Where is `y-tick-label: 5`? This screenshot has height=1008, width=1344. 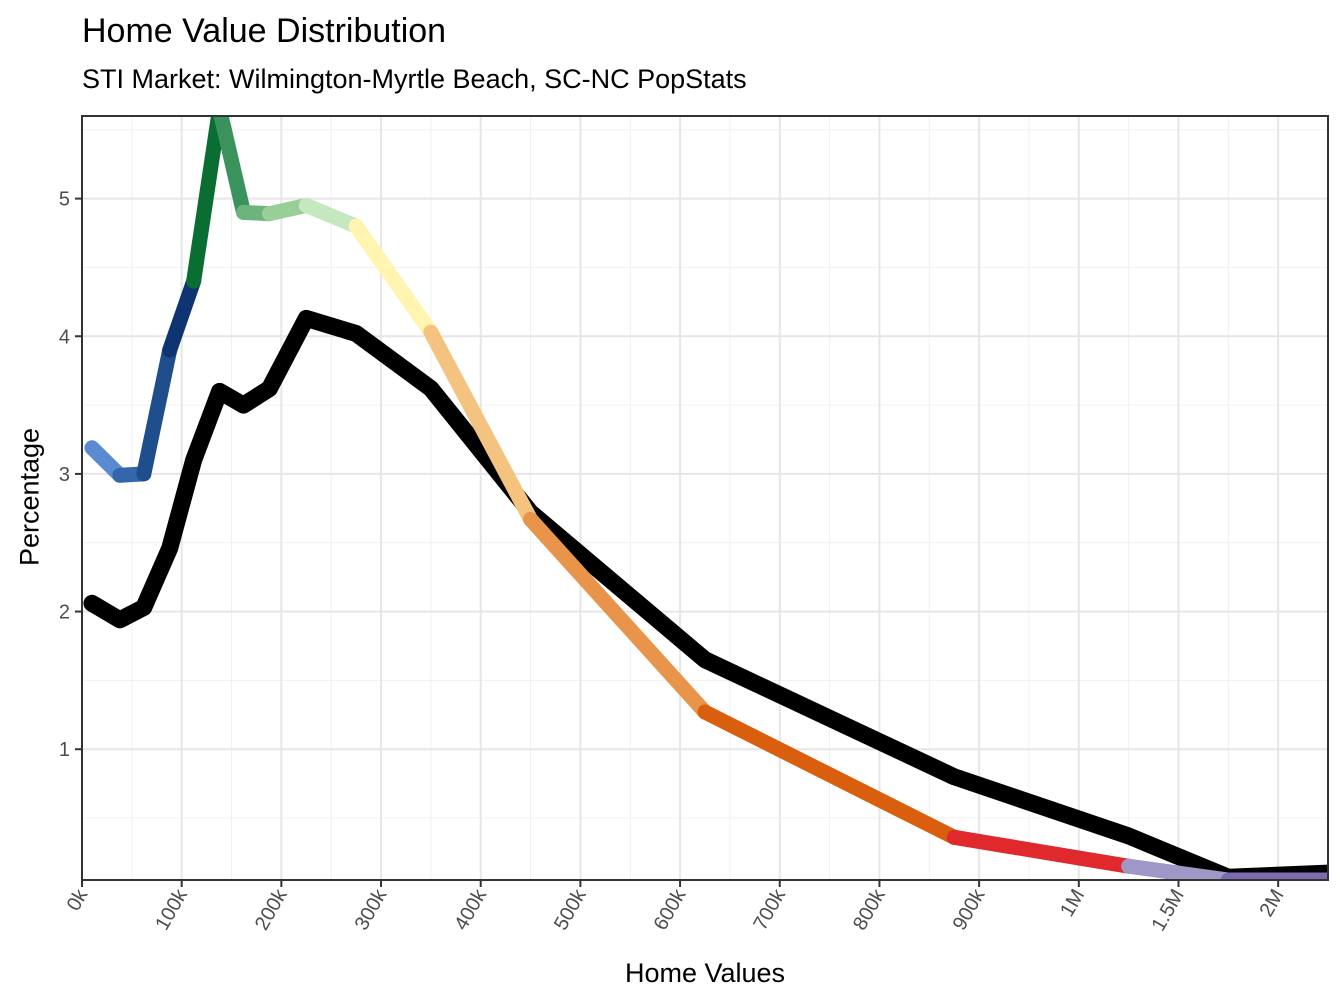 y-tick-label: 5 is located at coordinates (64, 200).